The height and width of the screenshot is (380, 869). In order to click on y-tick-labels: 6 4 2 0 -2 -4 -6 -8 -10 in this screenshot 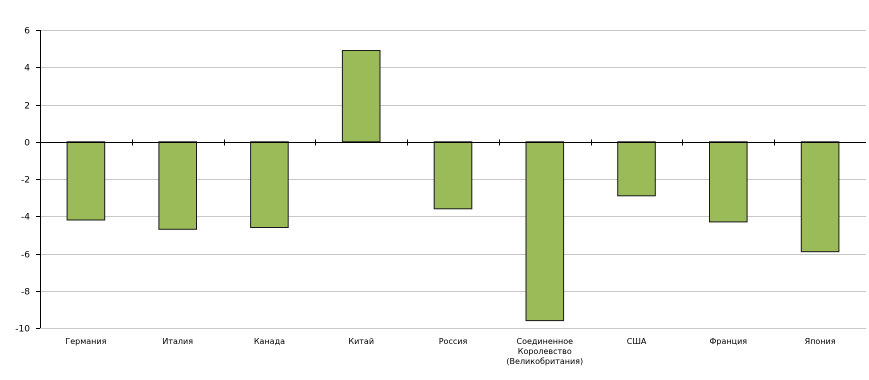, I will do `click(22, 181)`.